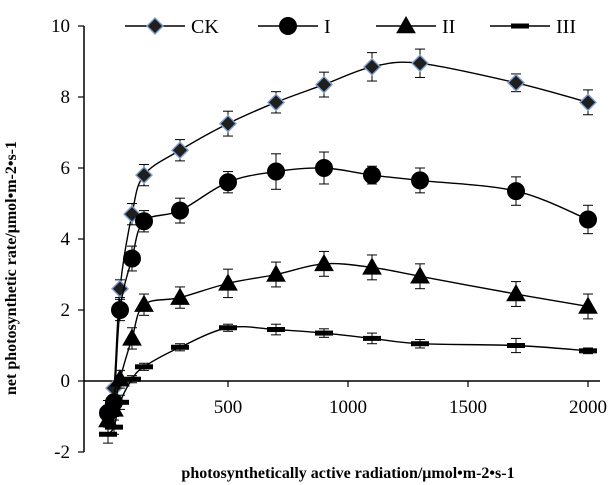  What do you see at coordinates (205, 27) in the screenshot?
I see `legend-label: CK` at bounding box center [205, 27].